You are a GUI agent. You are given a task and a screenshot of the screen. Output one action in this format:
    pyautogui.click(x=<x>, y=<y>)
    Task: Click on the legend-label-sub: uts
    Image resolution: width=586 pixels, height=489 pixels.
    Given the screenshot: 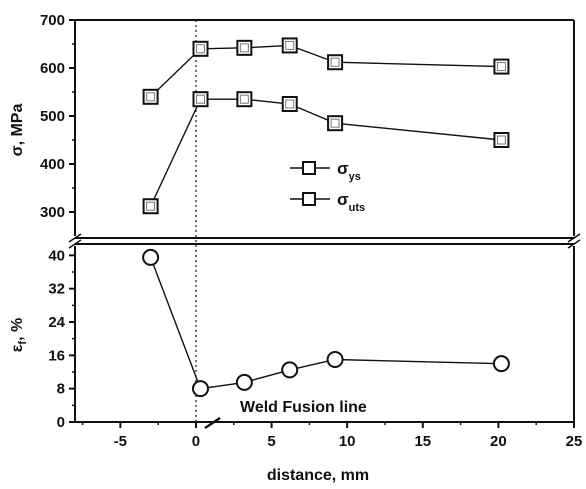 What is the action you would take?
    pyautogui.click(x=357, y=208)
    